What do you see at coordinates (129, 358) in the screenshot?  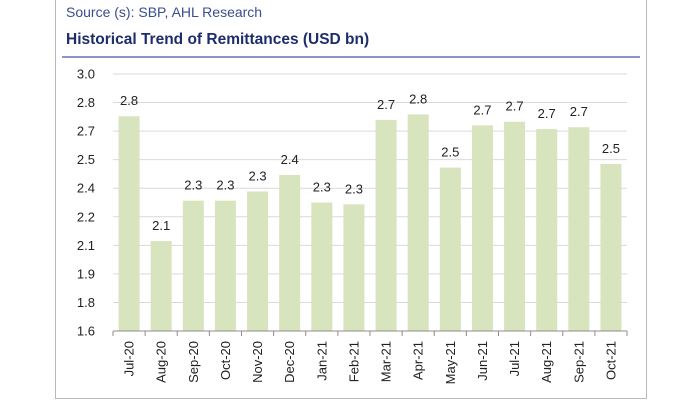 I see `x-tick-label: Jul-20` at bounding box center [129, 358].